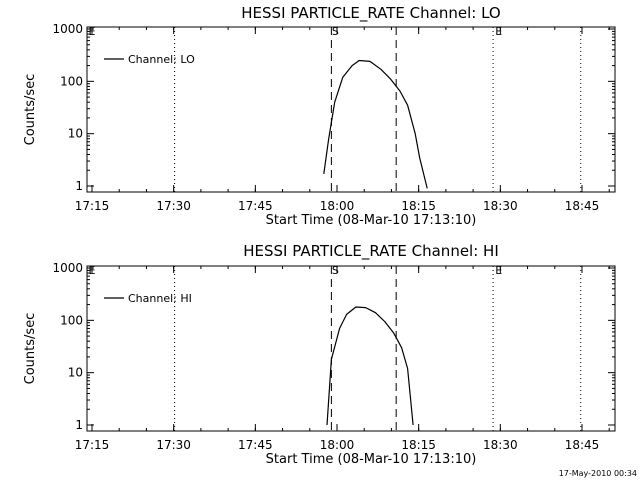  What do you see at coordinates (75, 134) in the screenshot?
I see `chart1-y-tick-label: 10` at bounding box center [75, 134].